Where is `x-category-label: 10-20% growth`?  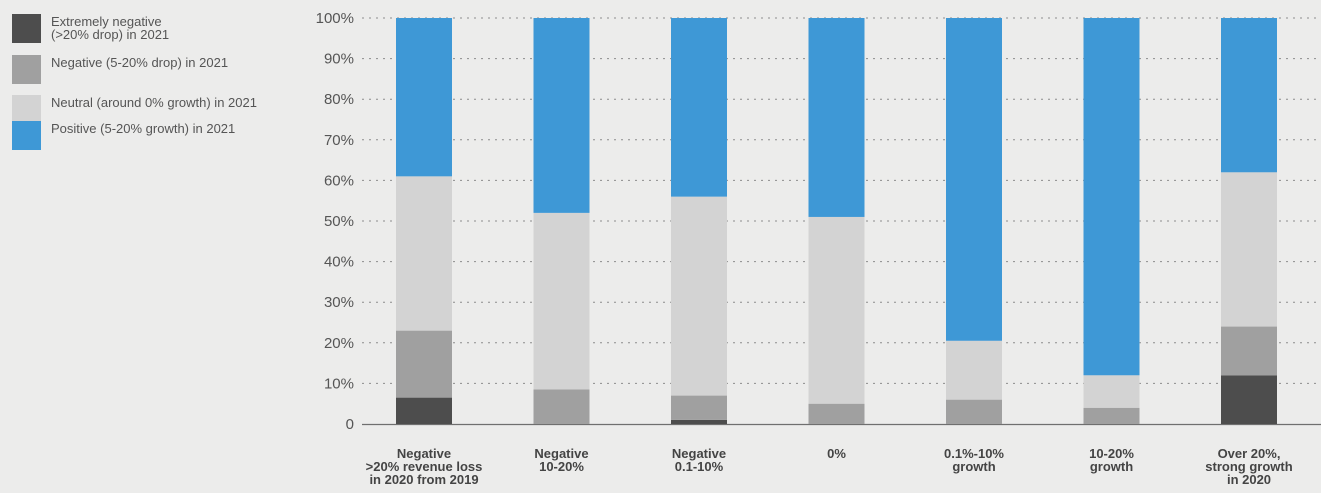 x-category-label: 10-20% growth is located at coordinates (1111, 460).